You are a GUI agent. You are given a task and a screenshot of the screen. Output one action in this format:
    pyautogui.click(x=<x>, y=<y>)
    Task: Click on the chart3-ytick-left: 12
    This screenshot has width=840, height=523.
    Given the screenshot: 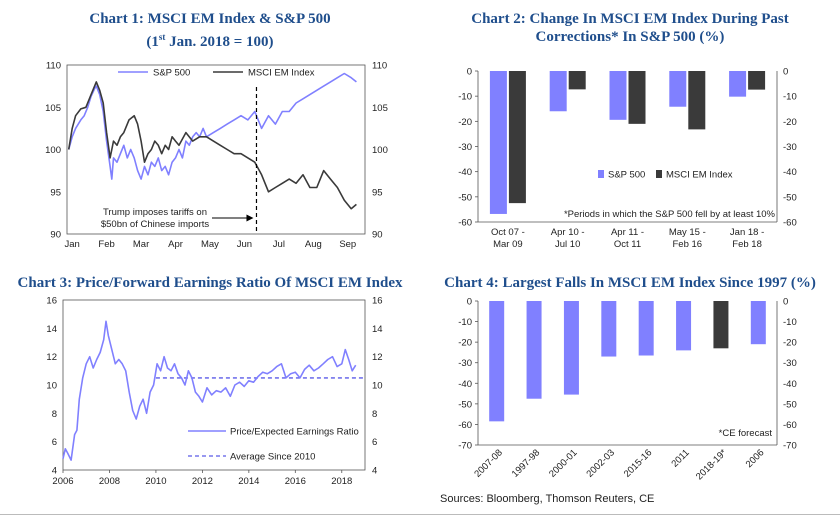 What is the action you would take?
    pyautogui.click(x=51, y=357)
    